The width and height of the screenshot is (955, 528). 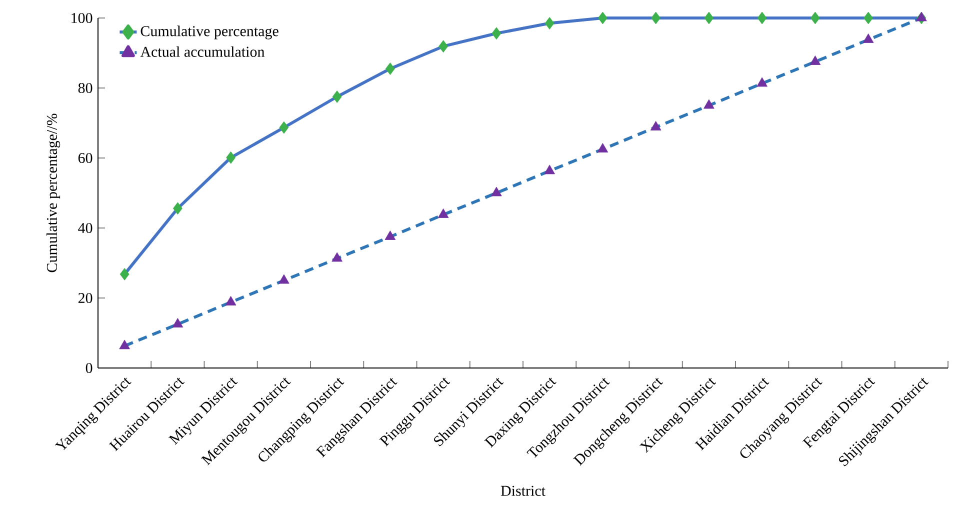 I want to click on y-tick-label: 100, so click(x=82, y=18).